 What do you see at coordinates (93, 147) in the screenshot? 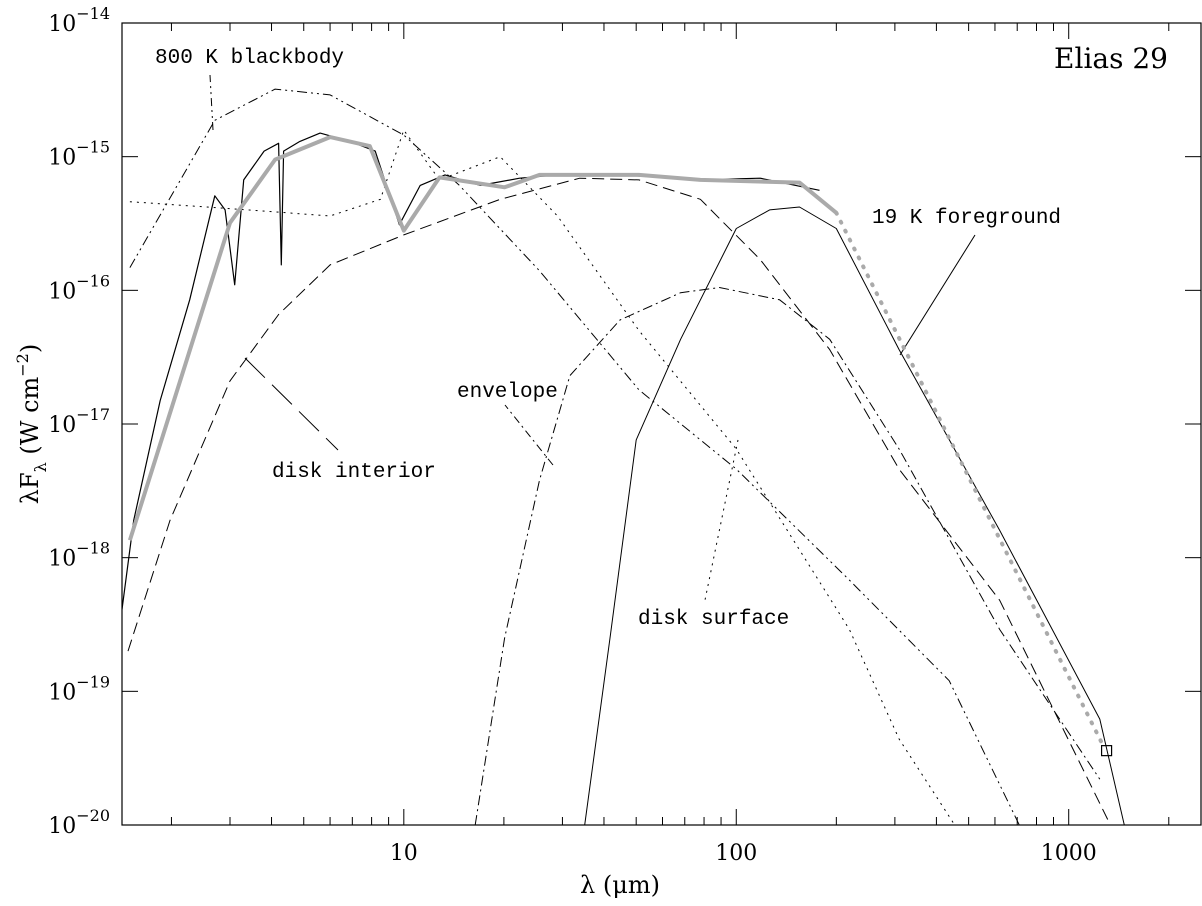
I see `y-tick-exponent: −15` at bounding box center [93, 147].